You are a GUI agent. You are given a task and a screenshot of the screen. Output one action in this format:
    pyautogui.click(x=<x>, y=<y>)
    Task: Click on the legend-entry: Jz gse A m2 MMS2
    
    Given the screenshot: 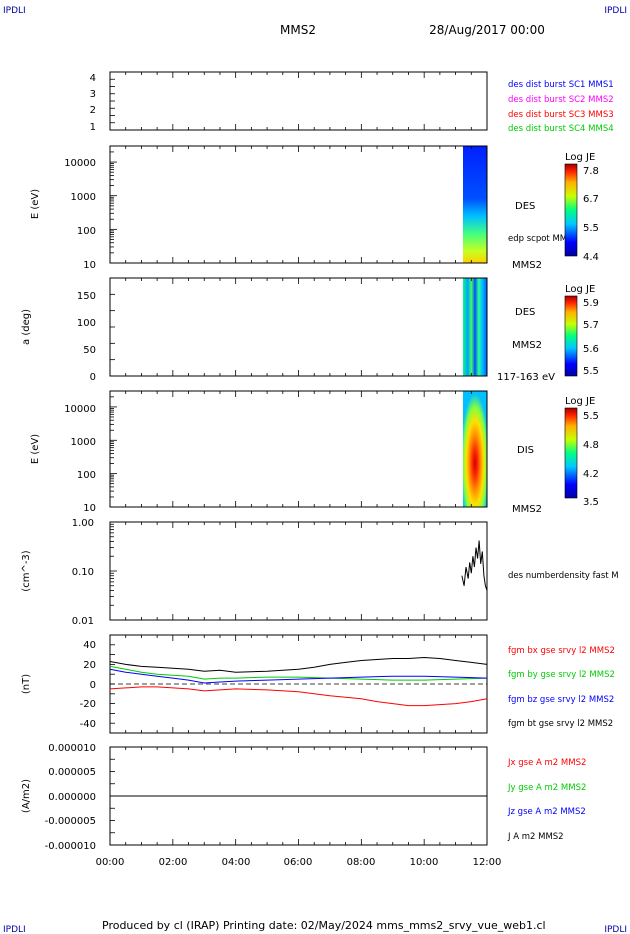 What is the action you would take?
    pyautogui.click(x=546, y=812)
    